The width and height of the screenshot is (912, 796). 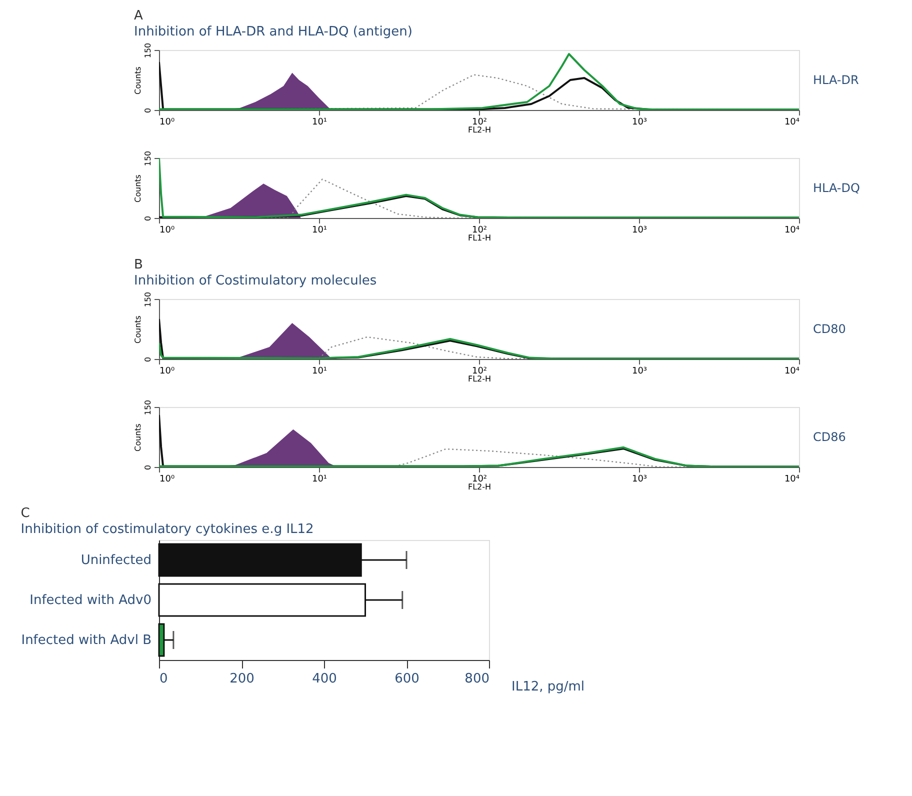 What do you see at coordinates (829, 329) in the screenshot?
I see `text: CD80` at bounding box center [829, 329].